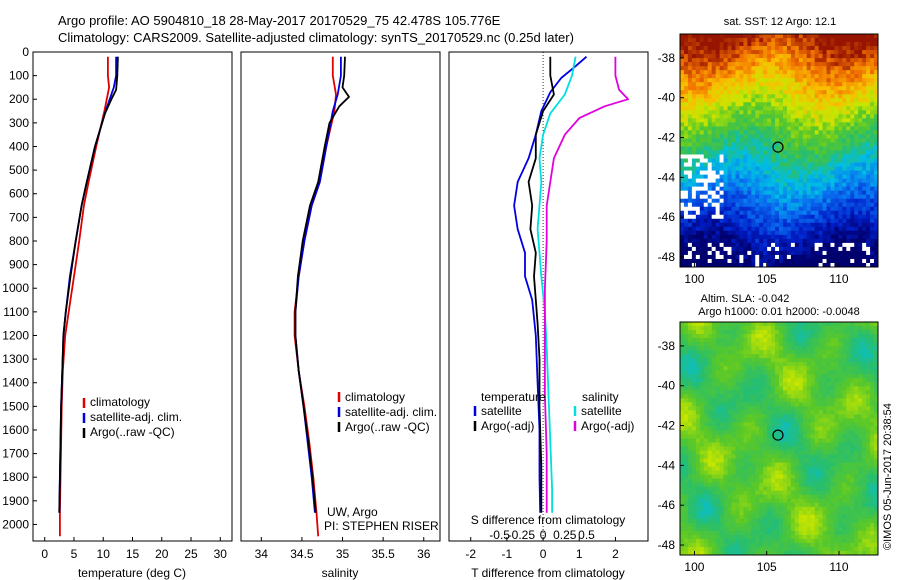 Image resolution: width=900 pixels, height=580 pixels. Describe the element at coordinates (542, 535) in the screenshot. I see `s-diff-ticks: -0.5-0.25 0 0.25 0.5` at that location.